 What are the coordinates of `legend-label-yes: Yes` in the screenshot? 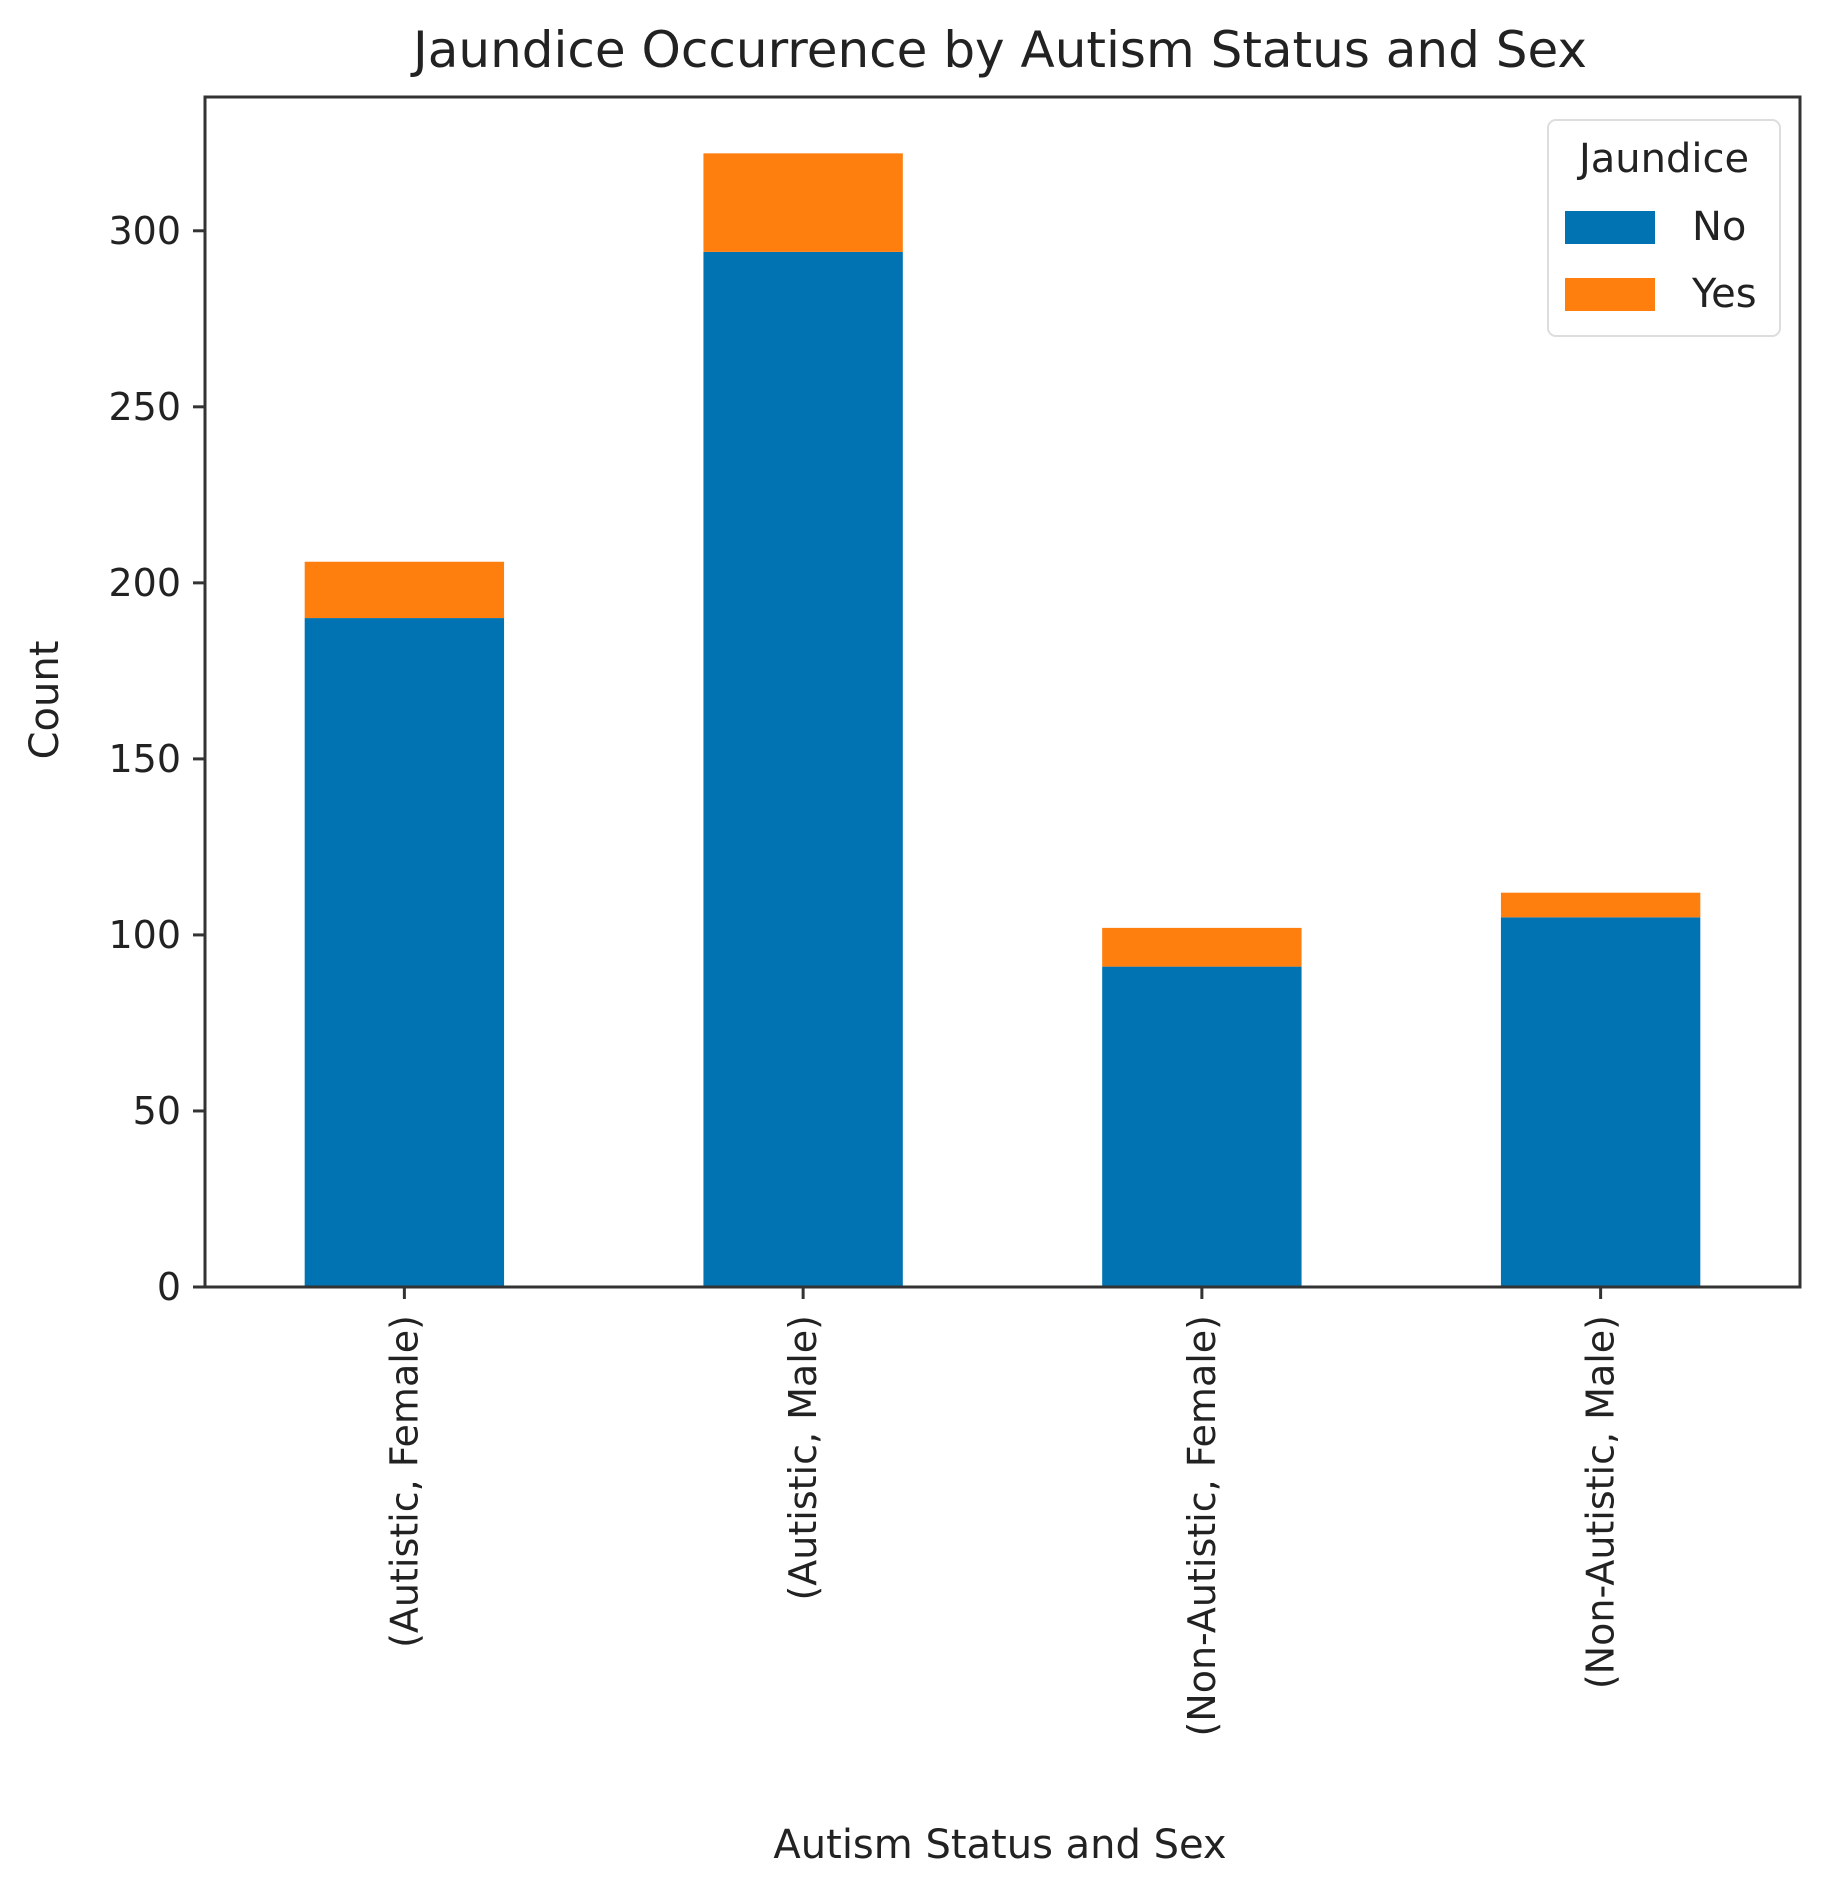 It's located at (1724, 294).